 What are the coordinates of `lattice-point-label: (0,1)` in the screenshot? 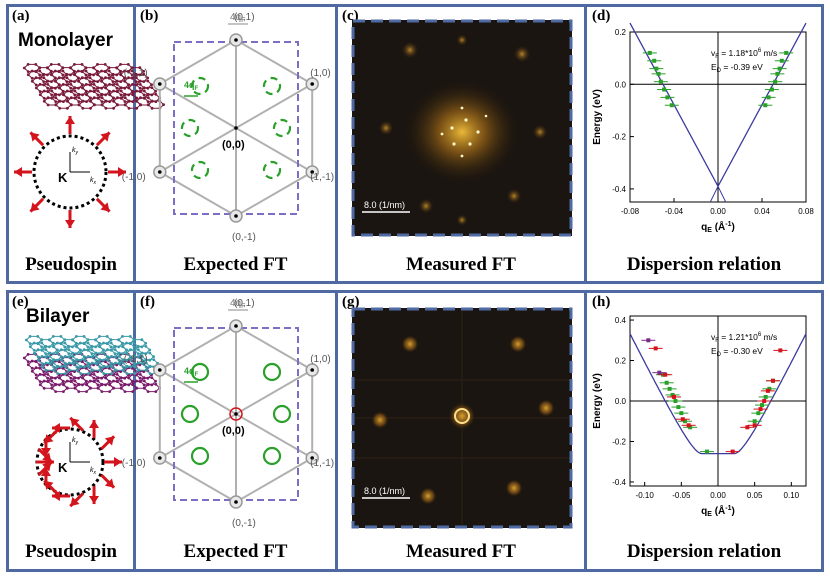 It's located at (244, 17).